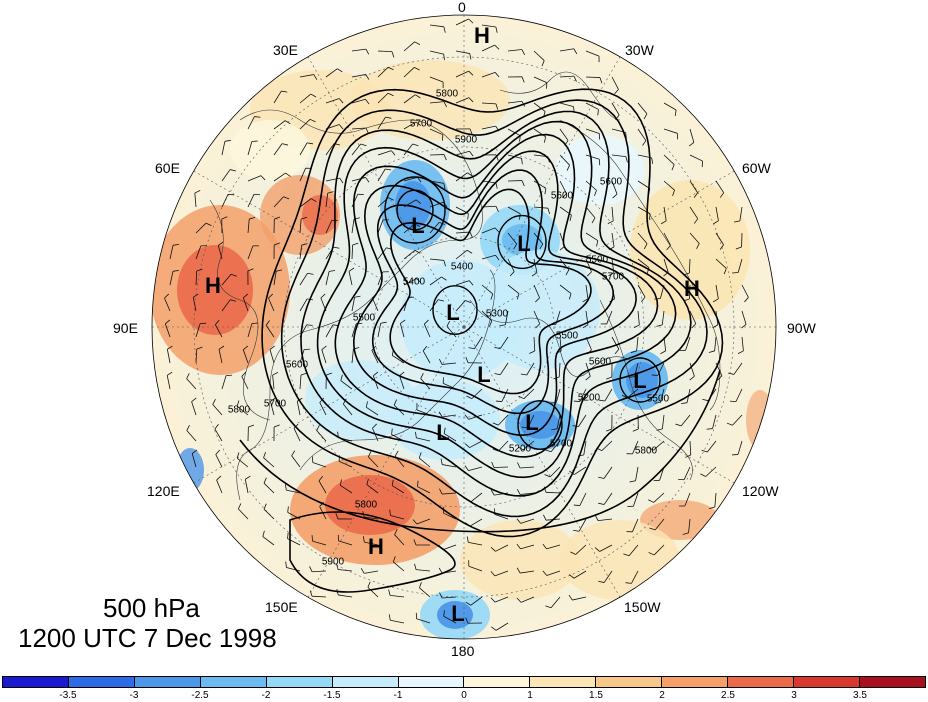  What do you see at coordinates (372, 552) in the screenshot?
I see `height-contour` at bounding box center [372, 552].